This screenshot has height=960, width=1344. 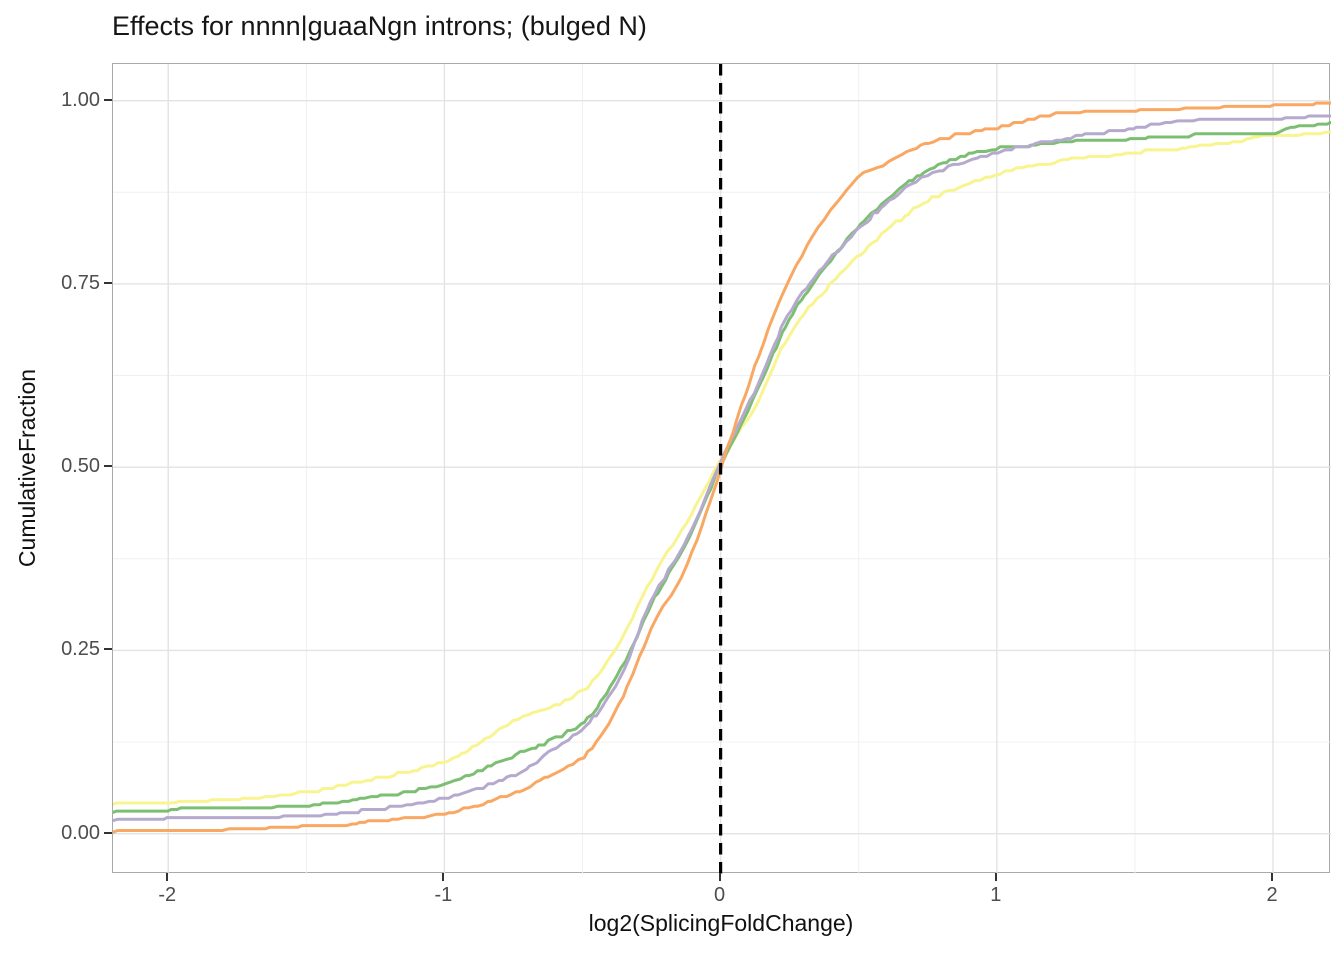 What do you see at coordinates (167, 895) in the screenshot?
I see `x-tick-label: -2` at bounding box center [167, 895].